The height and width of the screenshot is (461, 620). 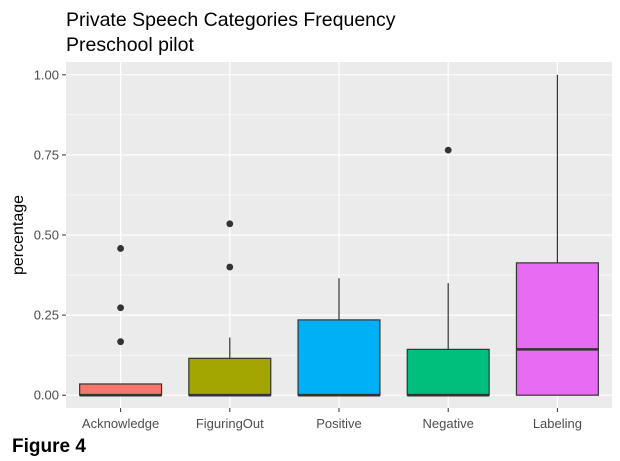 What do you see at coordinates (230, 308) in the screenshot?
I see `box-figuringout` at bounding box center [230, 308].